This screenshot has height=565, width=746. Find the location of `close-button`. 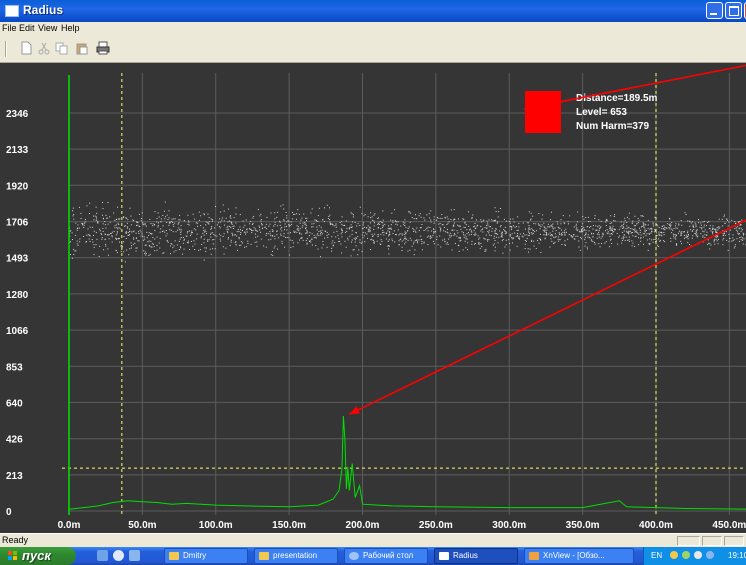

close-button is located at coordinates (745, 10).